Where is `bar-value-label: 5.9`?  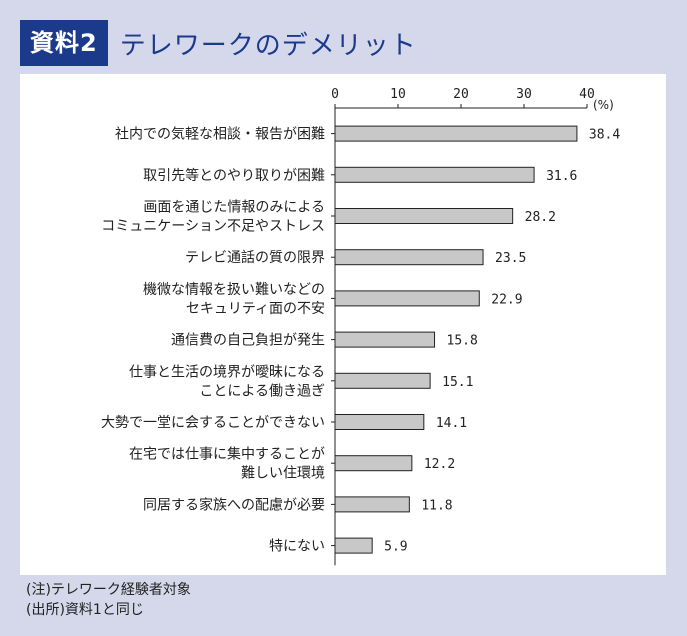
bar-value-label: 5.9 is located at coordinates (395, 547).